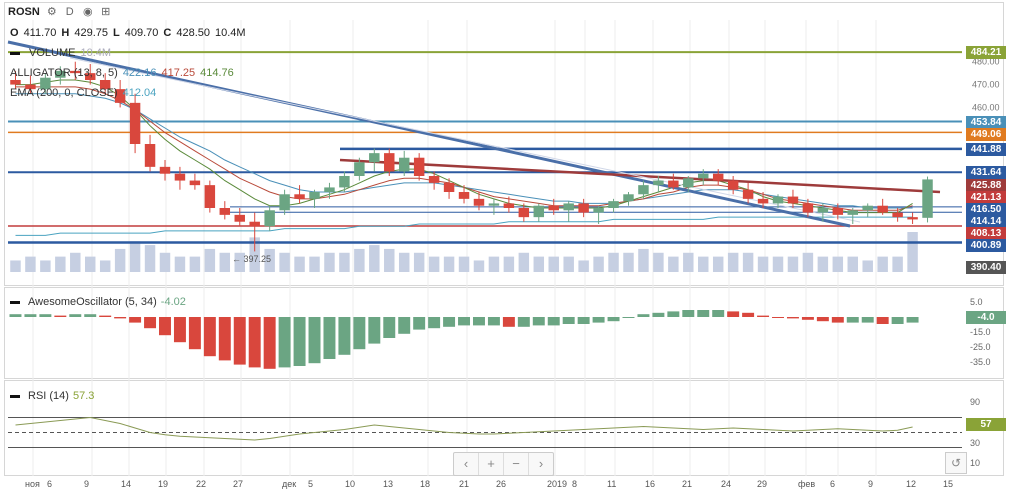  Describe the element at coordinates (139, 93) in the screenshot. I see `ema-legend-value: 412.04` at that location.